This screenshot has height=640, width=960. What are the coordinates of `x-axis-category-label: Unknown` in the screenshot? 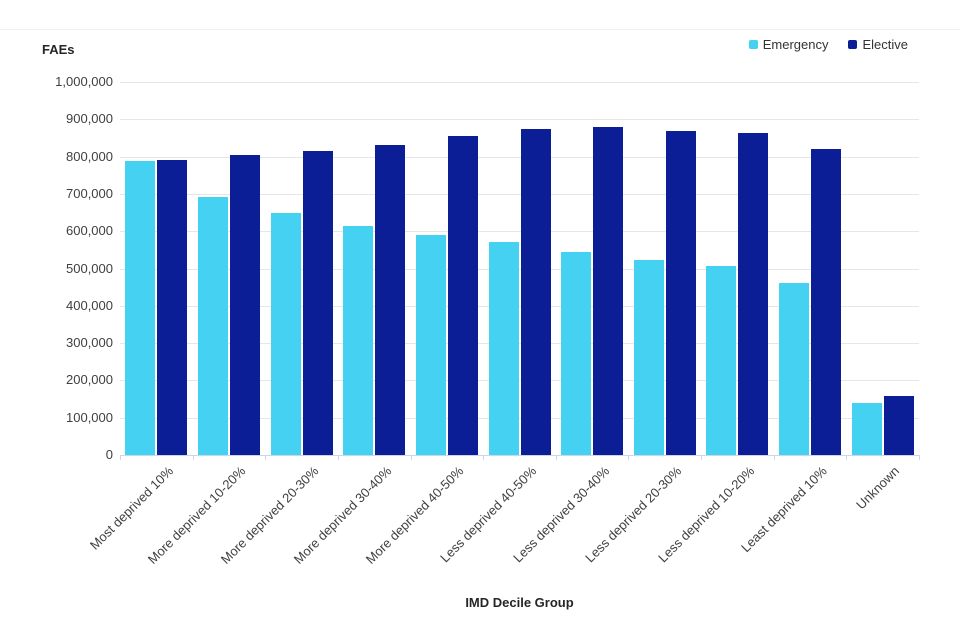 It's located at (878, 488).